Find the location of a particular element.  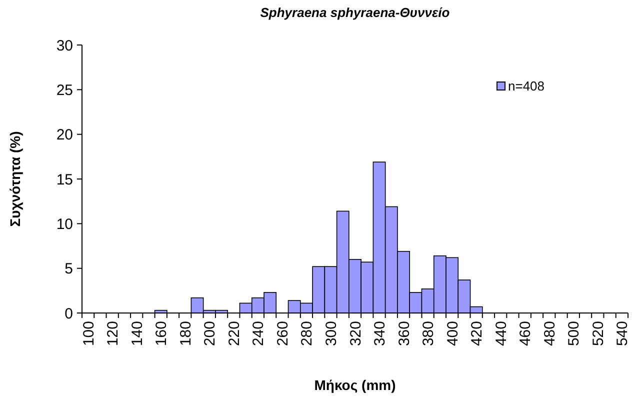

x-tick-label: 400 is located at coordinates (453, 333).